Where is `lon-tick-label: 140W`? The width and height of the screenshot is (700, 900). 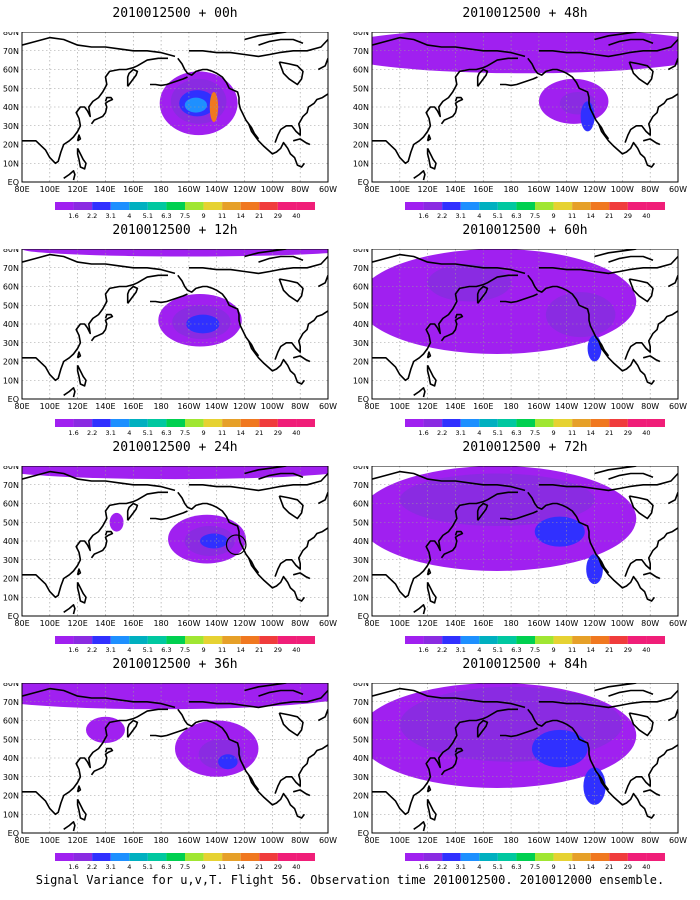
lon-tick-label: 140W is located at coordinates (216, 189).